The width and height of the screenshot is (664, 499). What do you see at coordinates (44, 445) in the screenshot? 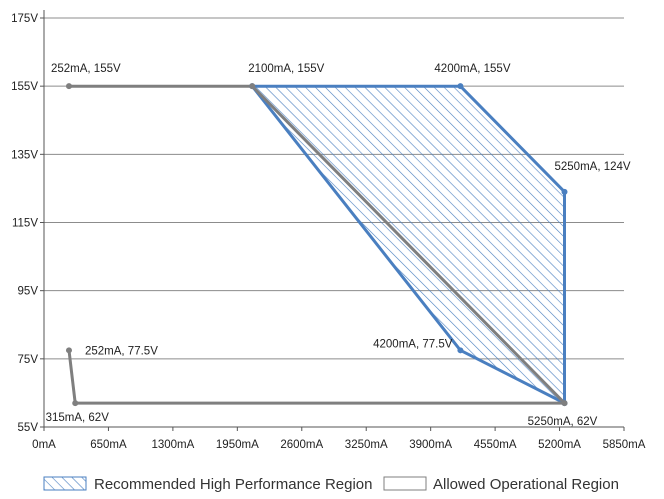
I see `x-tick-label: 0mA` at bounding box center [44, 445].